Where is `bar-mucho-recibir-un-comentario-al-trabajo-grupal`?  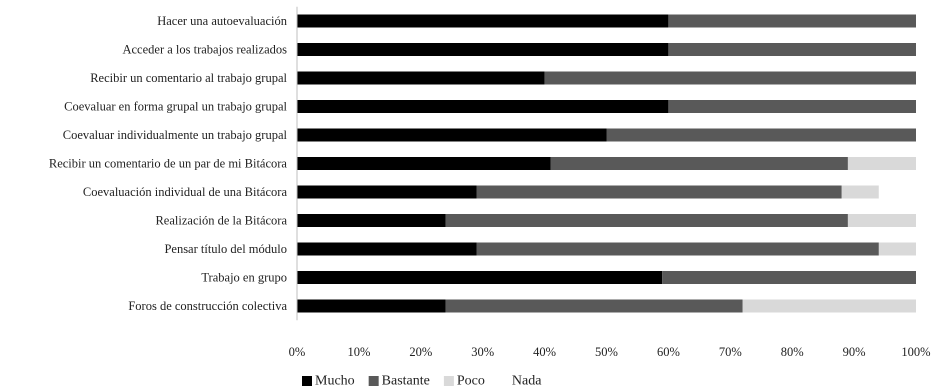
bar-mucho-recibir-un-comentario-al-trabajo-grupal is located at coordinates (421, 78).